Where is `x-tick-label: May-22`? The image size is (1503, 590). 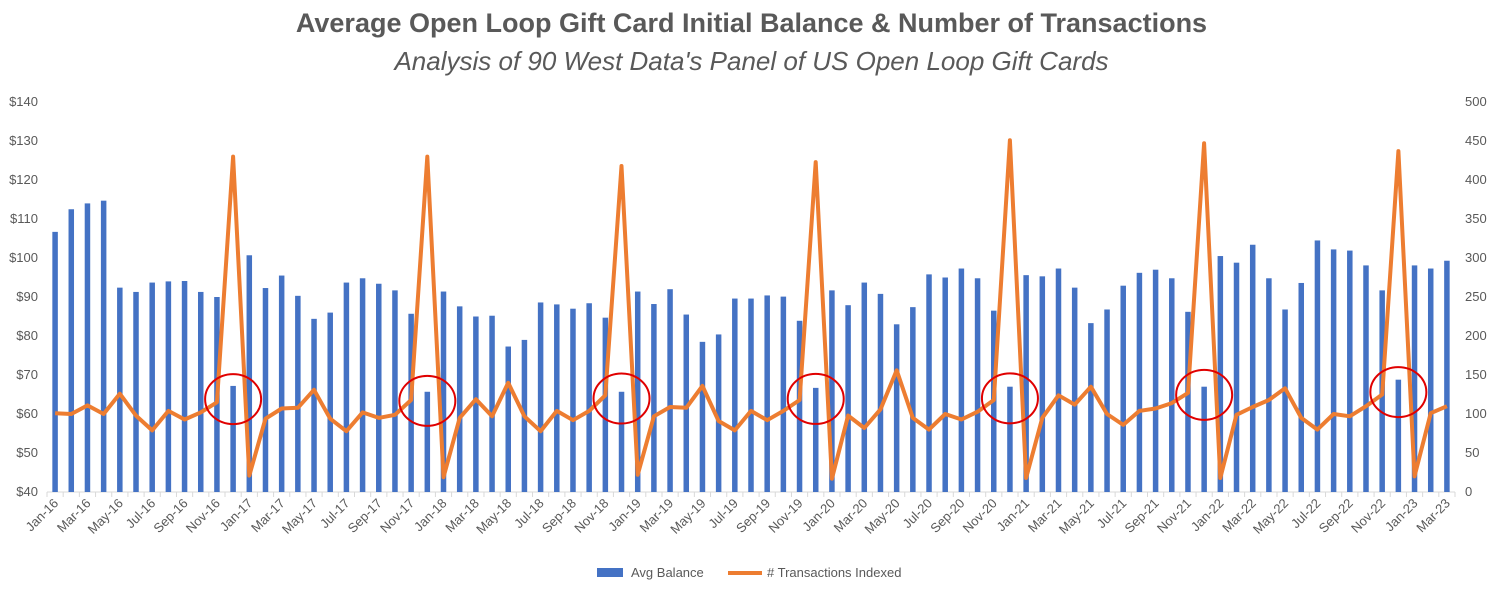 x-tick-label: May-22 is located at coordinates (1270, 516).